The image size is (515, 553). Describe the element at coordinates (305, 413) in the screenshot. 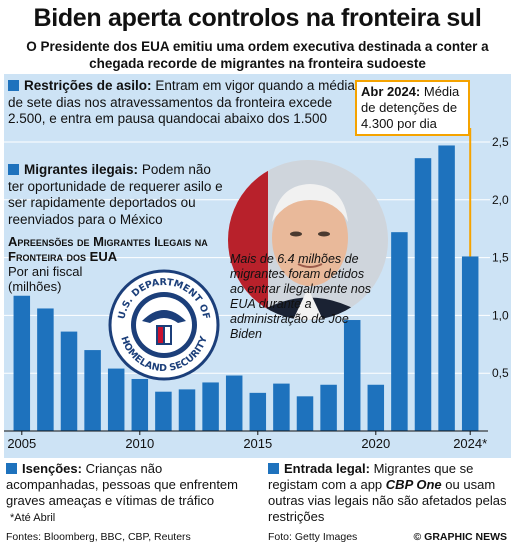

I see `bar-2017` at that location.